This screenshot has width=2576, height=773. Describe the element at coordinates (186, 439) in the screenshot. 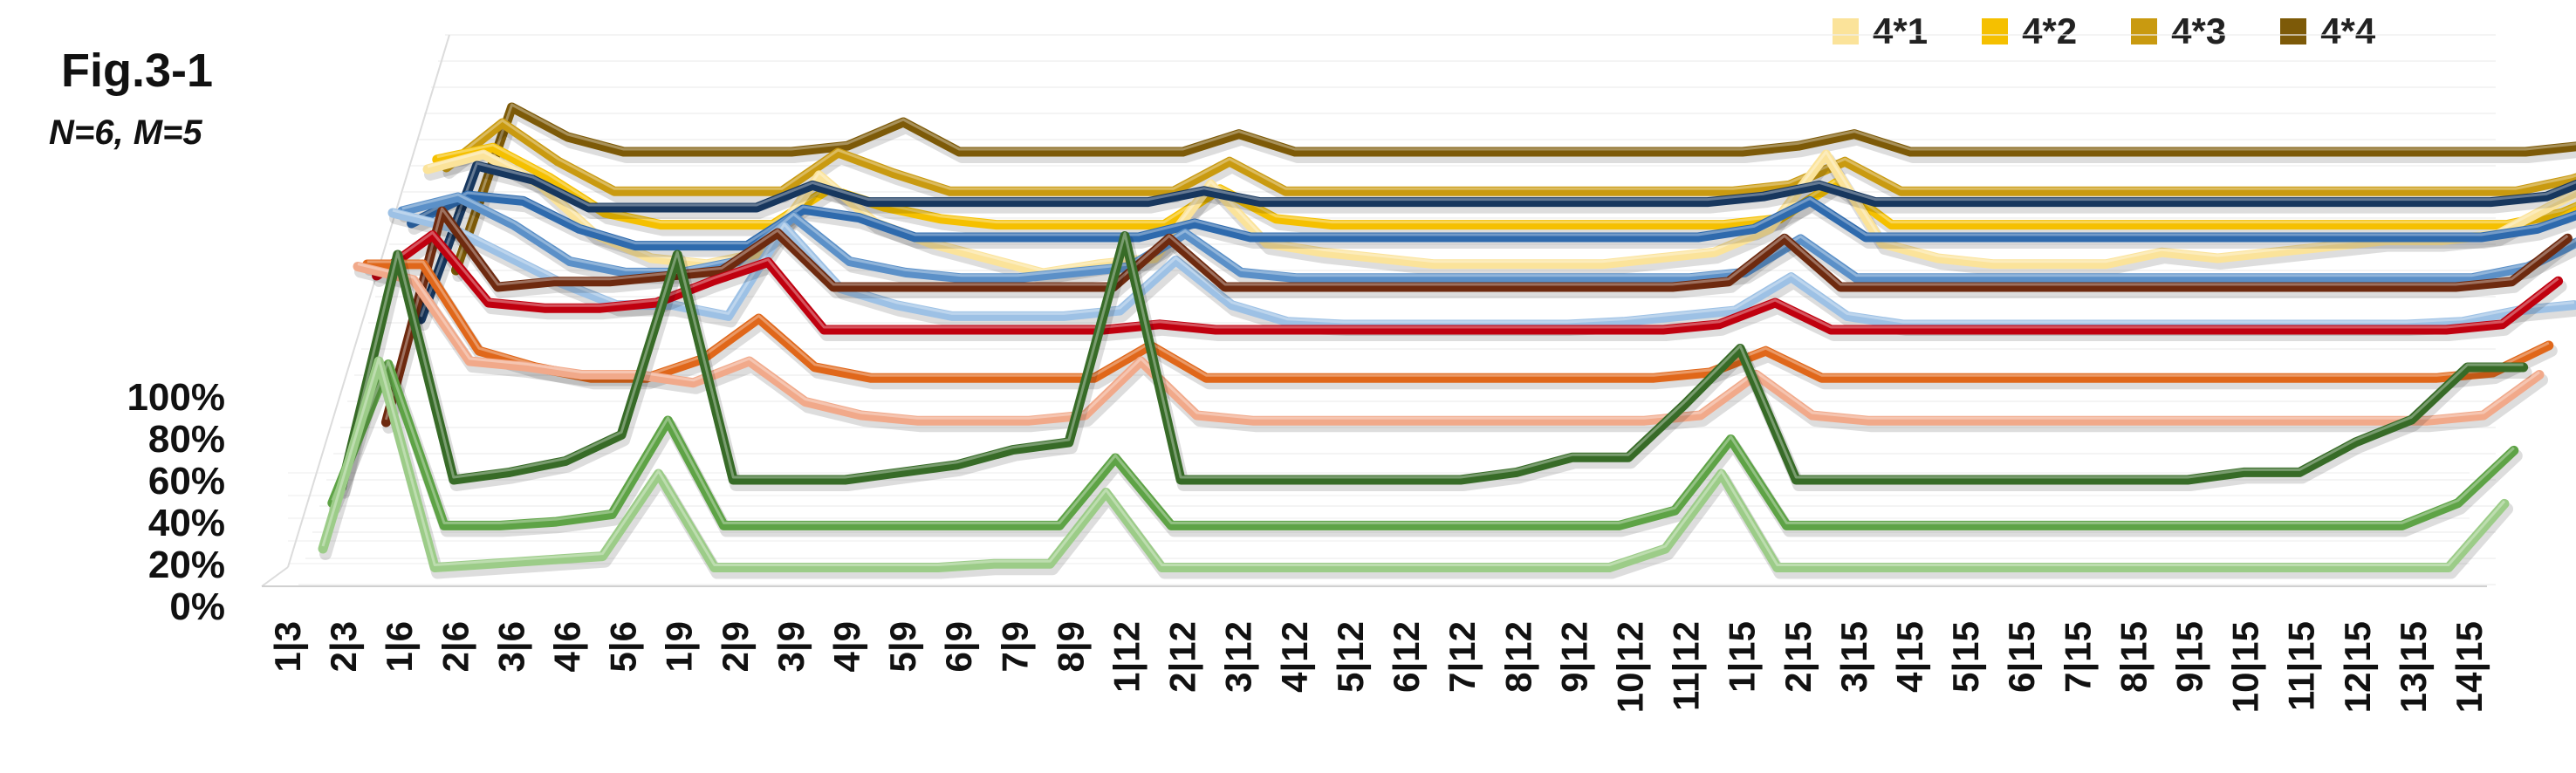

I see `y-tick-label: 80%` at that location.